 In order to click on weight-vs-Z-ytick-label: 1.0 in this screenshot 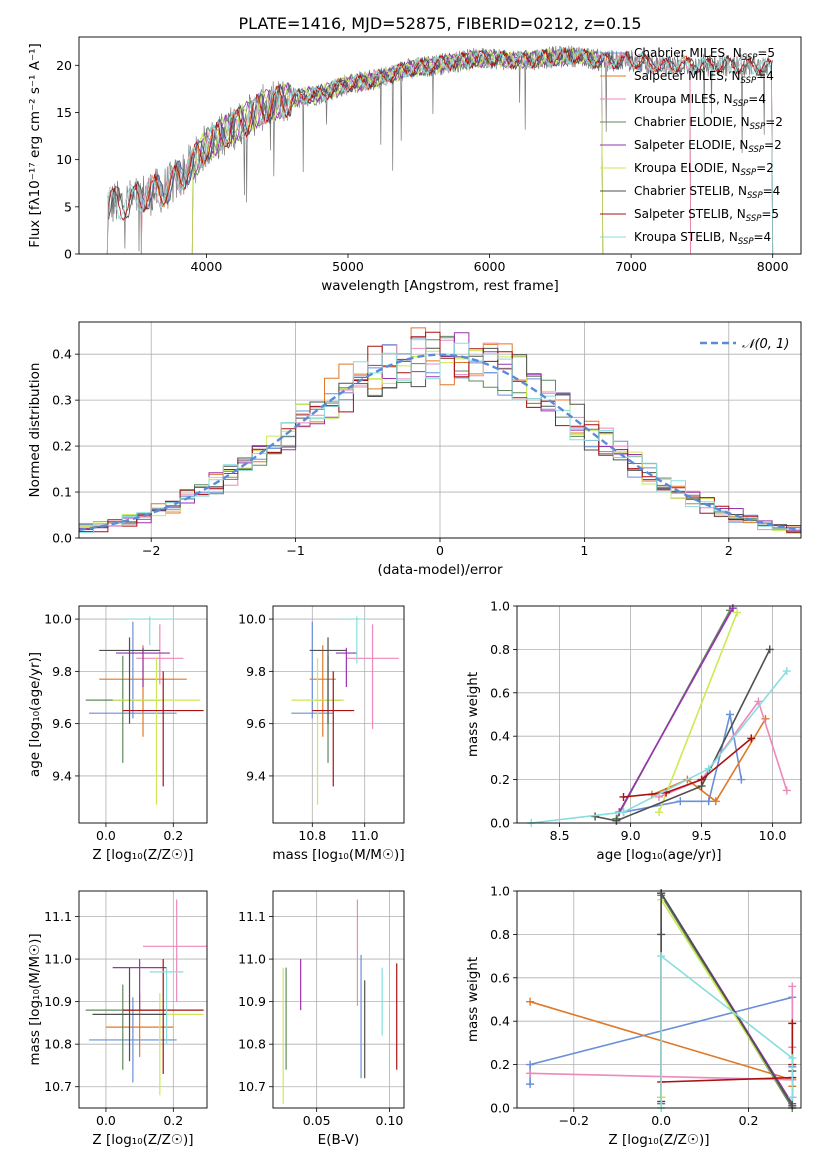, I will do `click(500, 891)`.